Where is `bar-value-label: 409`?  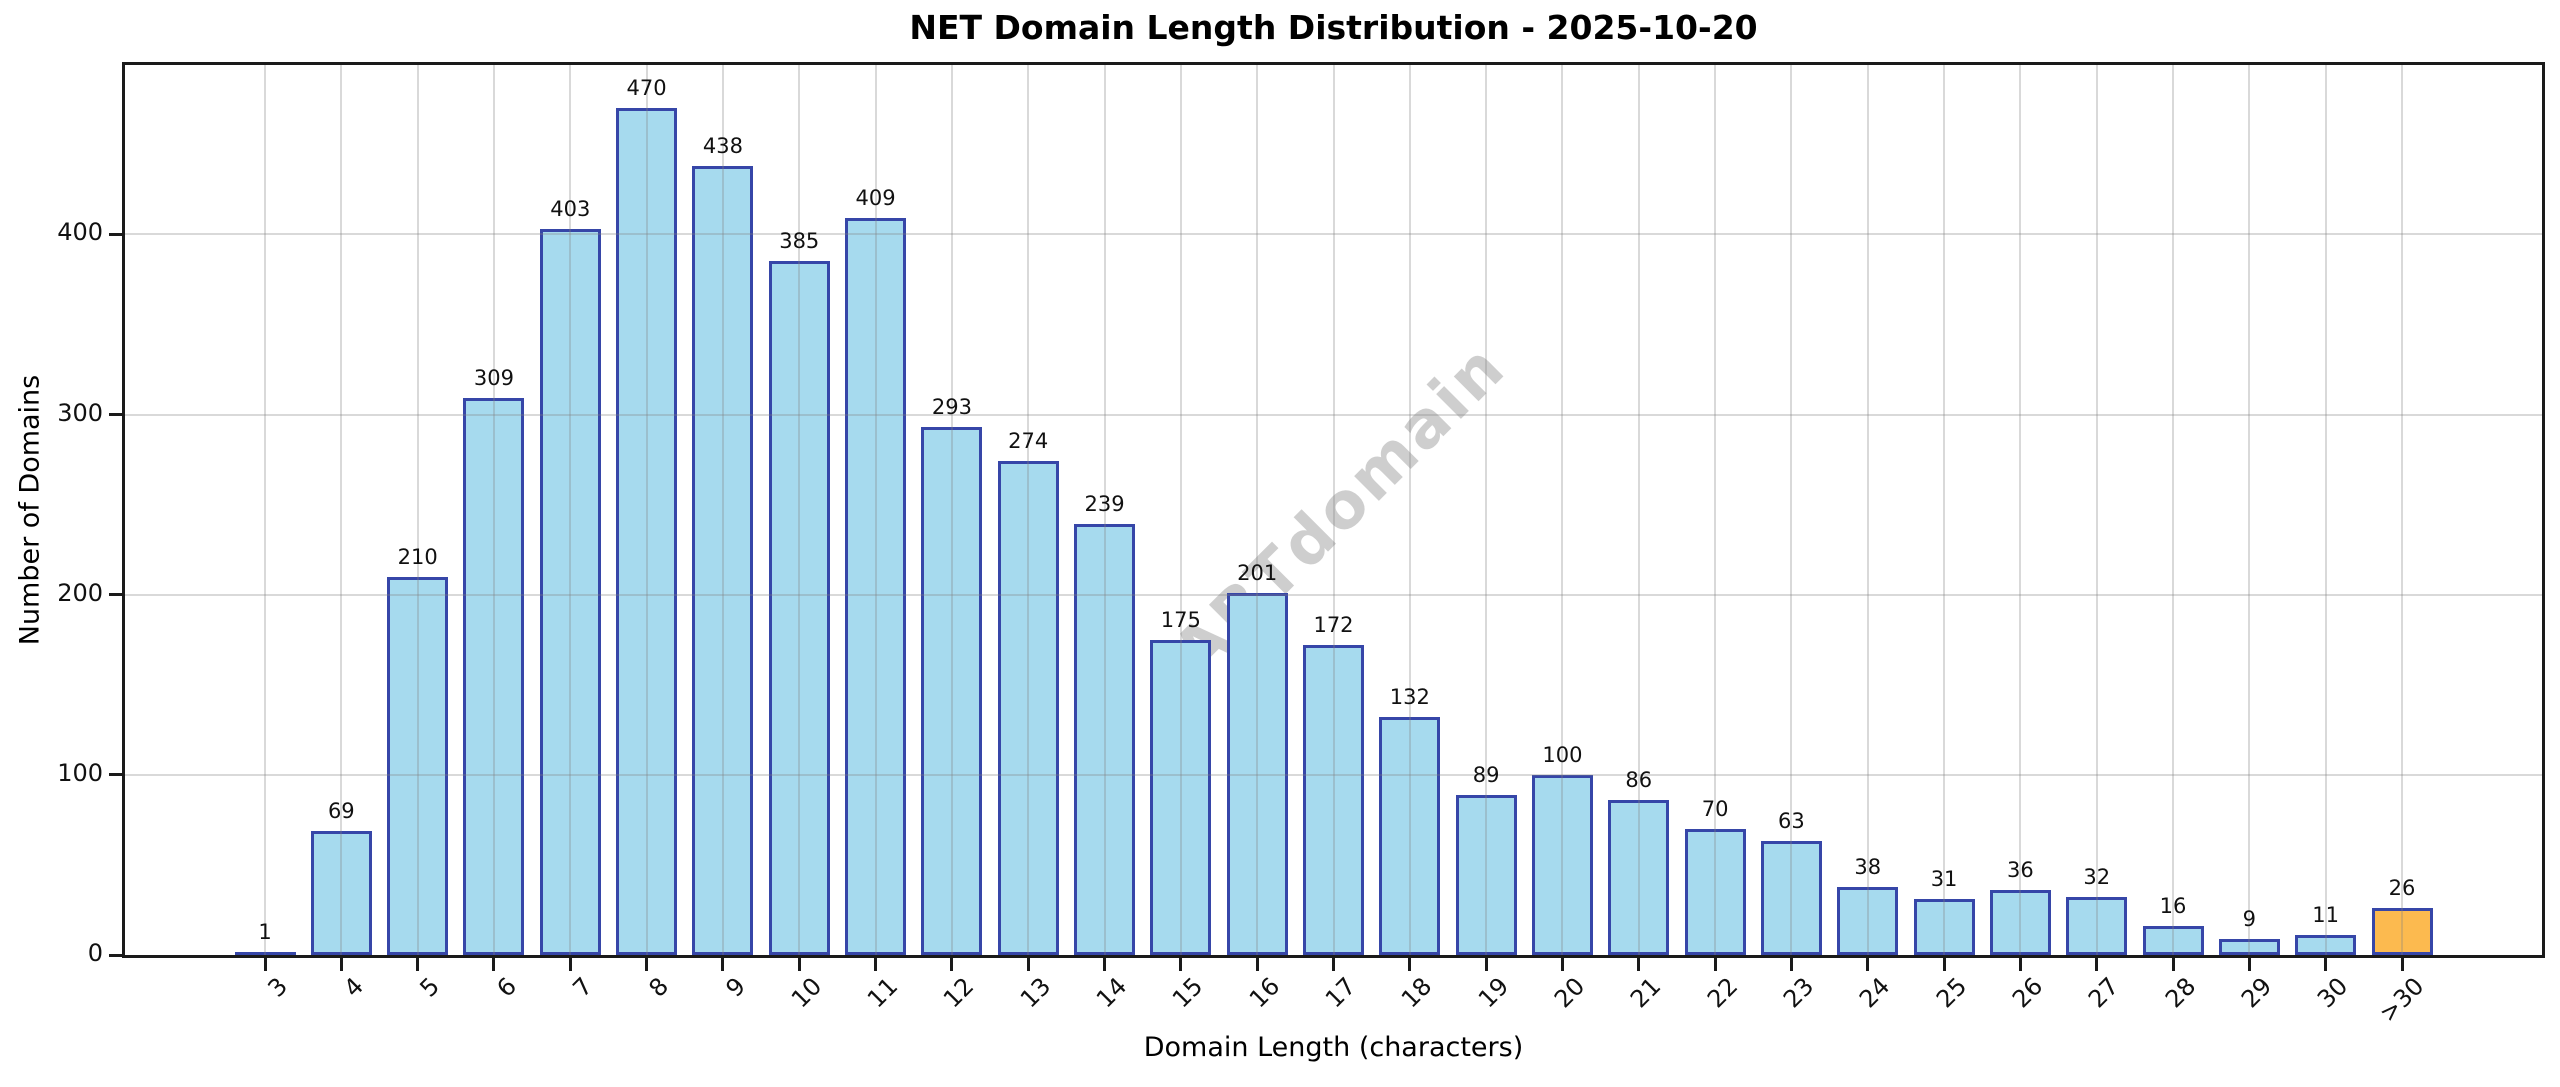 bar-value-label: 409 is located at coordinates (875, 198).